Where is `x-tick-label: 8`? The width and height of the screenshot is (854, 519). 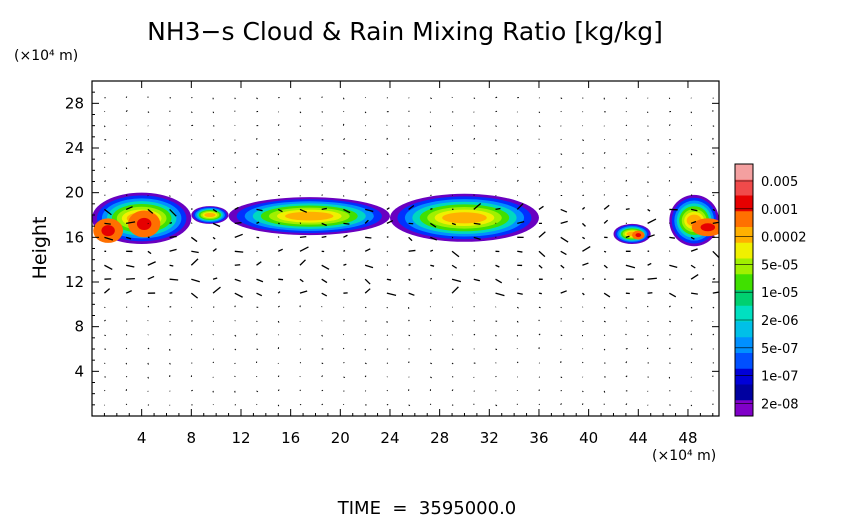
x-tick-label: 8 is located at coordinates (192, 438).